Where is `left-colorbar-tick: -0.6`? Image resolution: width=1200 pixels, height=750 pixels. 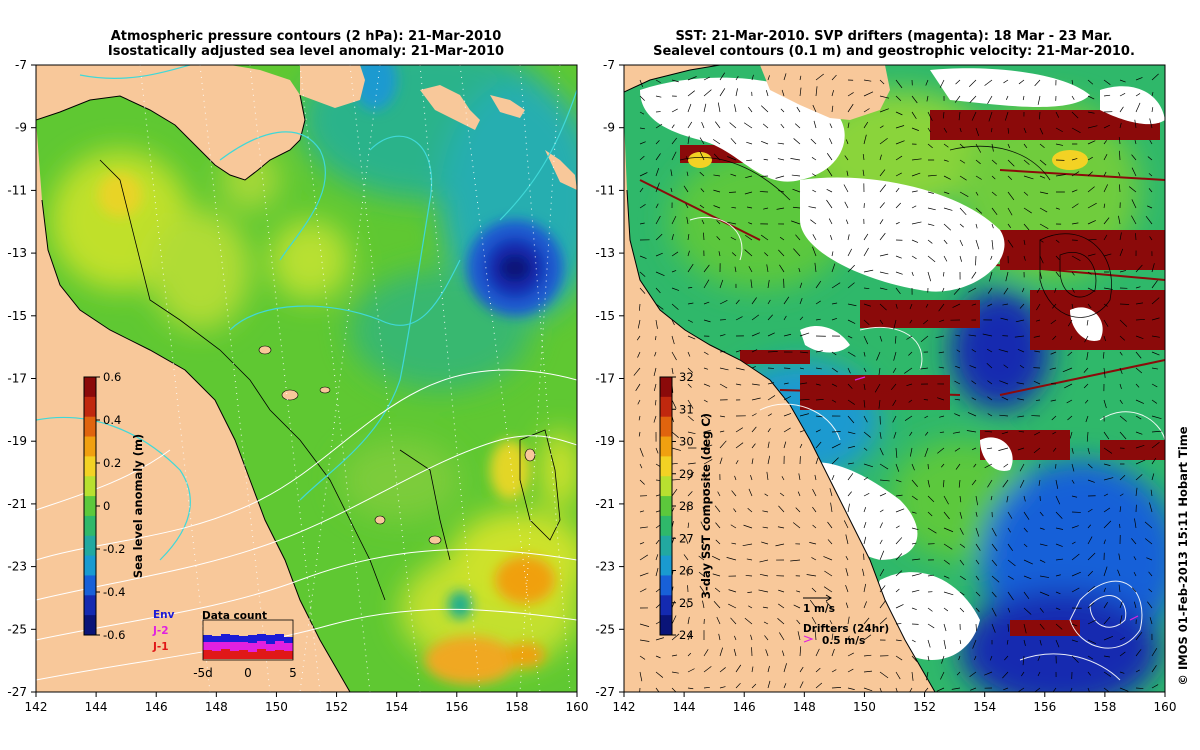 left-colorbar-tick: -0.6 is located at coordinates (114, 635).